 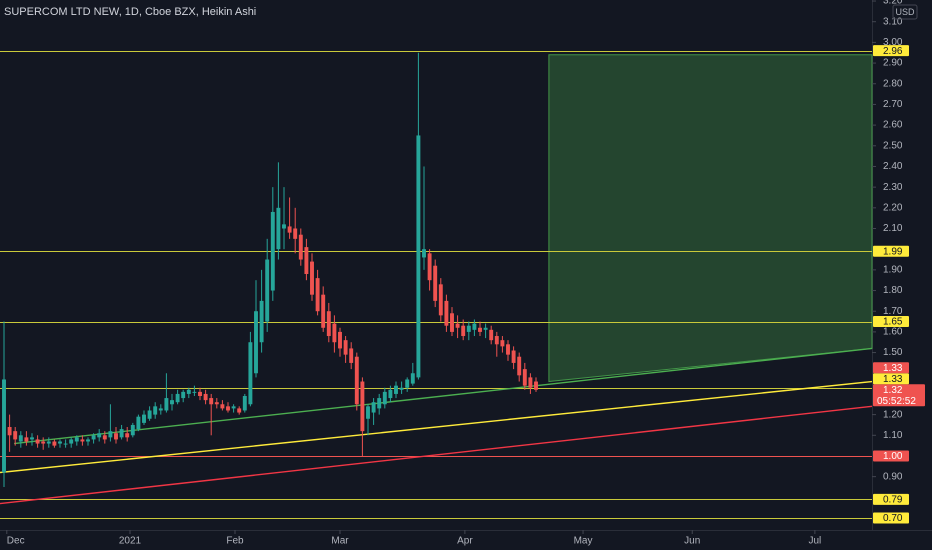 I want to click on y-tick-label: 3.20, so click(x=893, y=3).